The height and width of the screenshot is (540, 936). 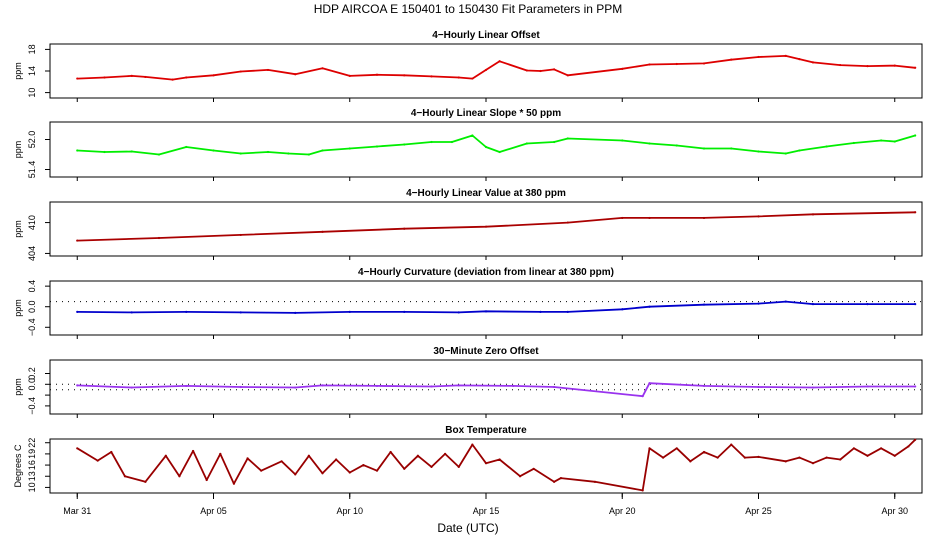 What do you see at coordinates (486, 193) in the screenshot?
I see `panel-title: 4−Hourly Linear Value at 380 ppm` at bounding box center [486, 193].